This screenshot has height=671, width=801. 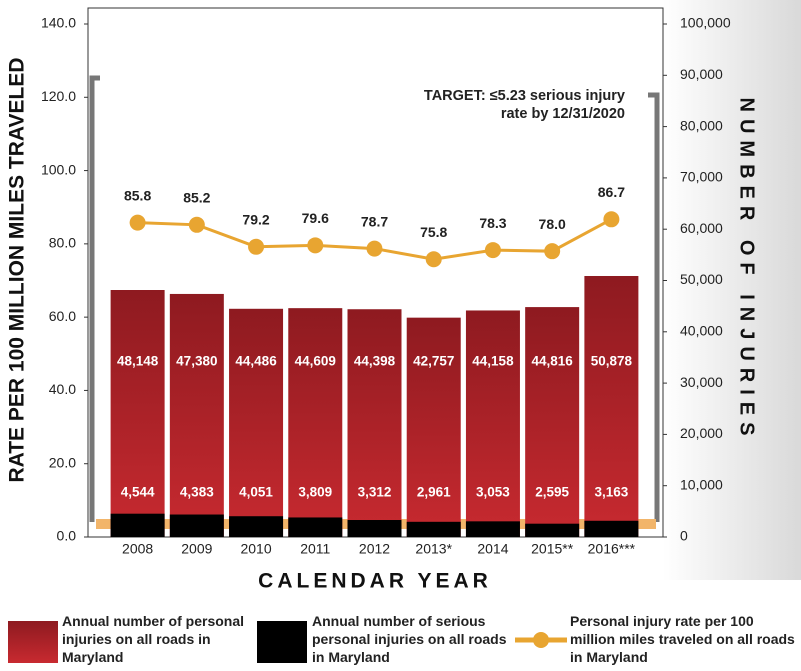 What do you see at coordinates (17, 269) in the screenshot?
I see `y-axis-title: RATE PER 100 MILLION MILES TRAVELED` at bounding box center [17, 269].